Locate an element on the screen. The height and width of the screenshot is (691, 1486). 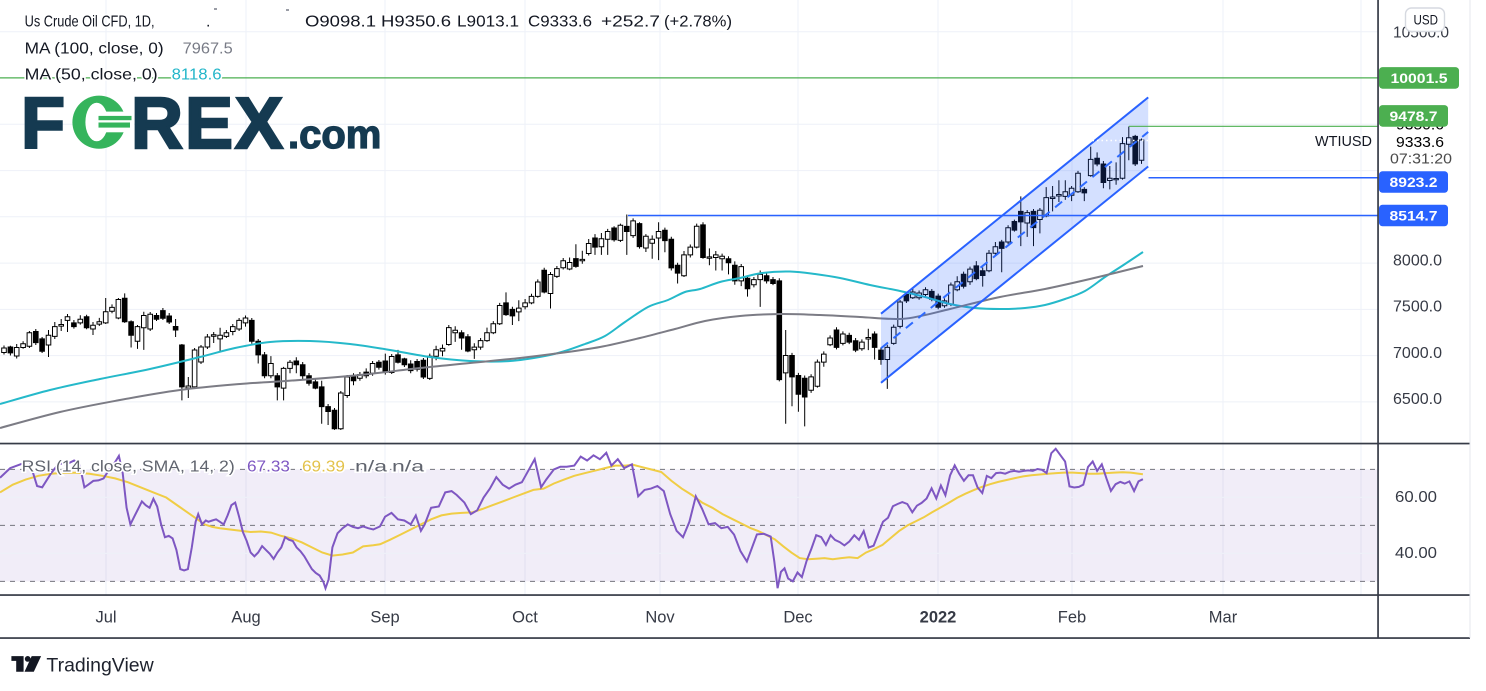
svg-text: 67.33 is located at coordinates (268, 467).